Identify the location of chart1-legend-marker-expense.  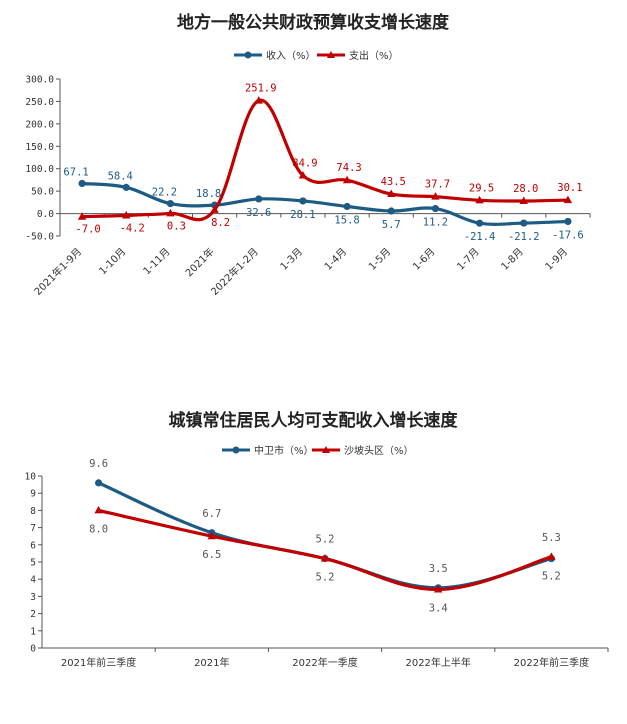
(331, 54).